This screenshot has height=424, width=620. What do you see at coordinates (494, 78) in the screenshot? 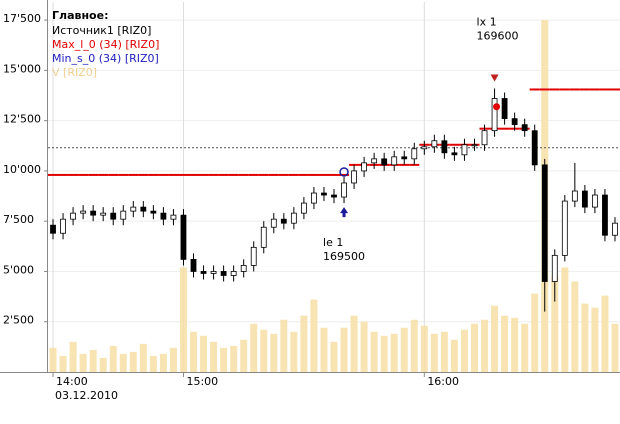
I see `exit-arrow` at bounding box center [494, 78].